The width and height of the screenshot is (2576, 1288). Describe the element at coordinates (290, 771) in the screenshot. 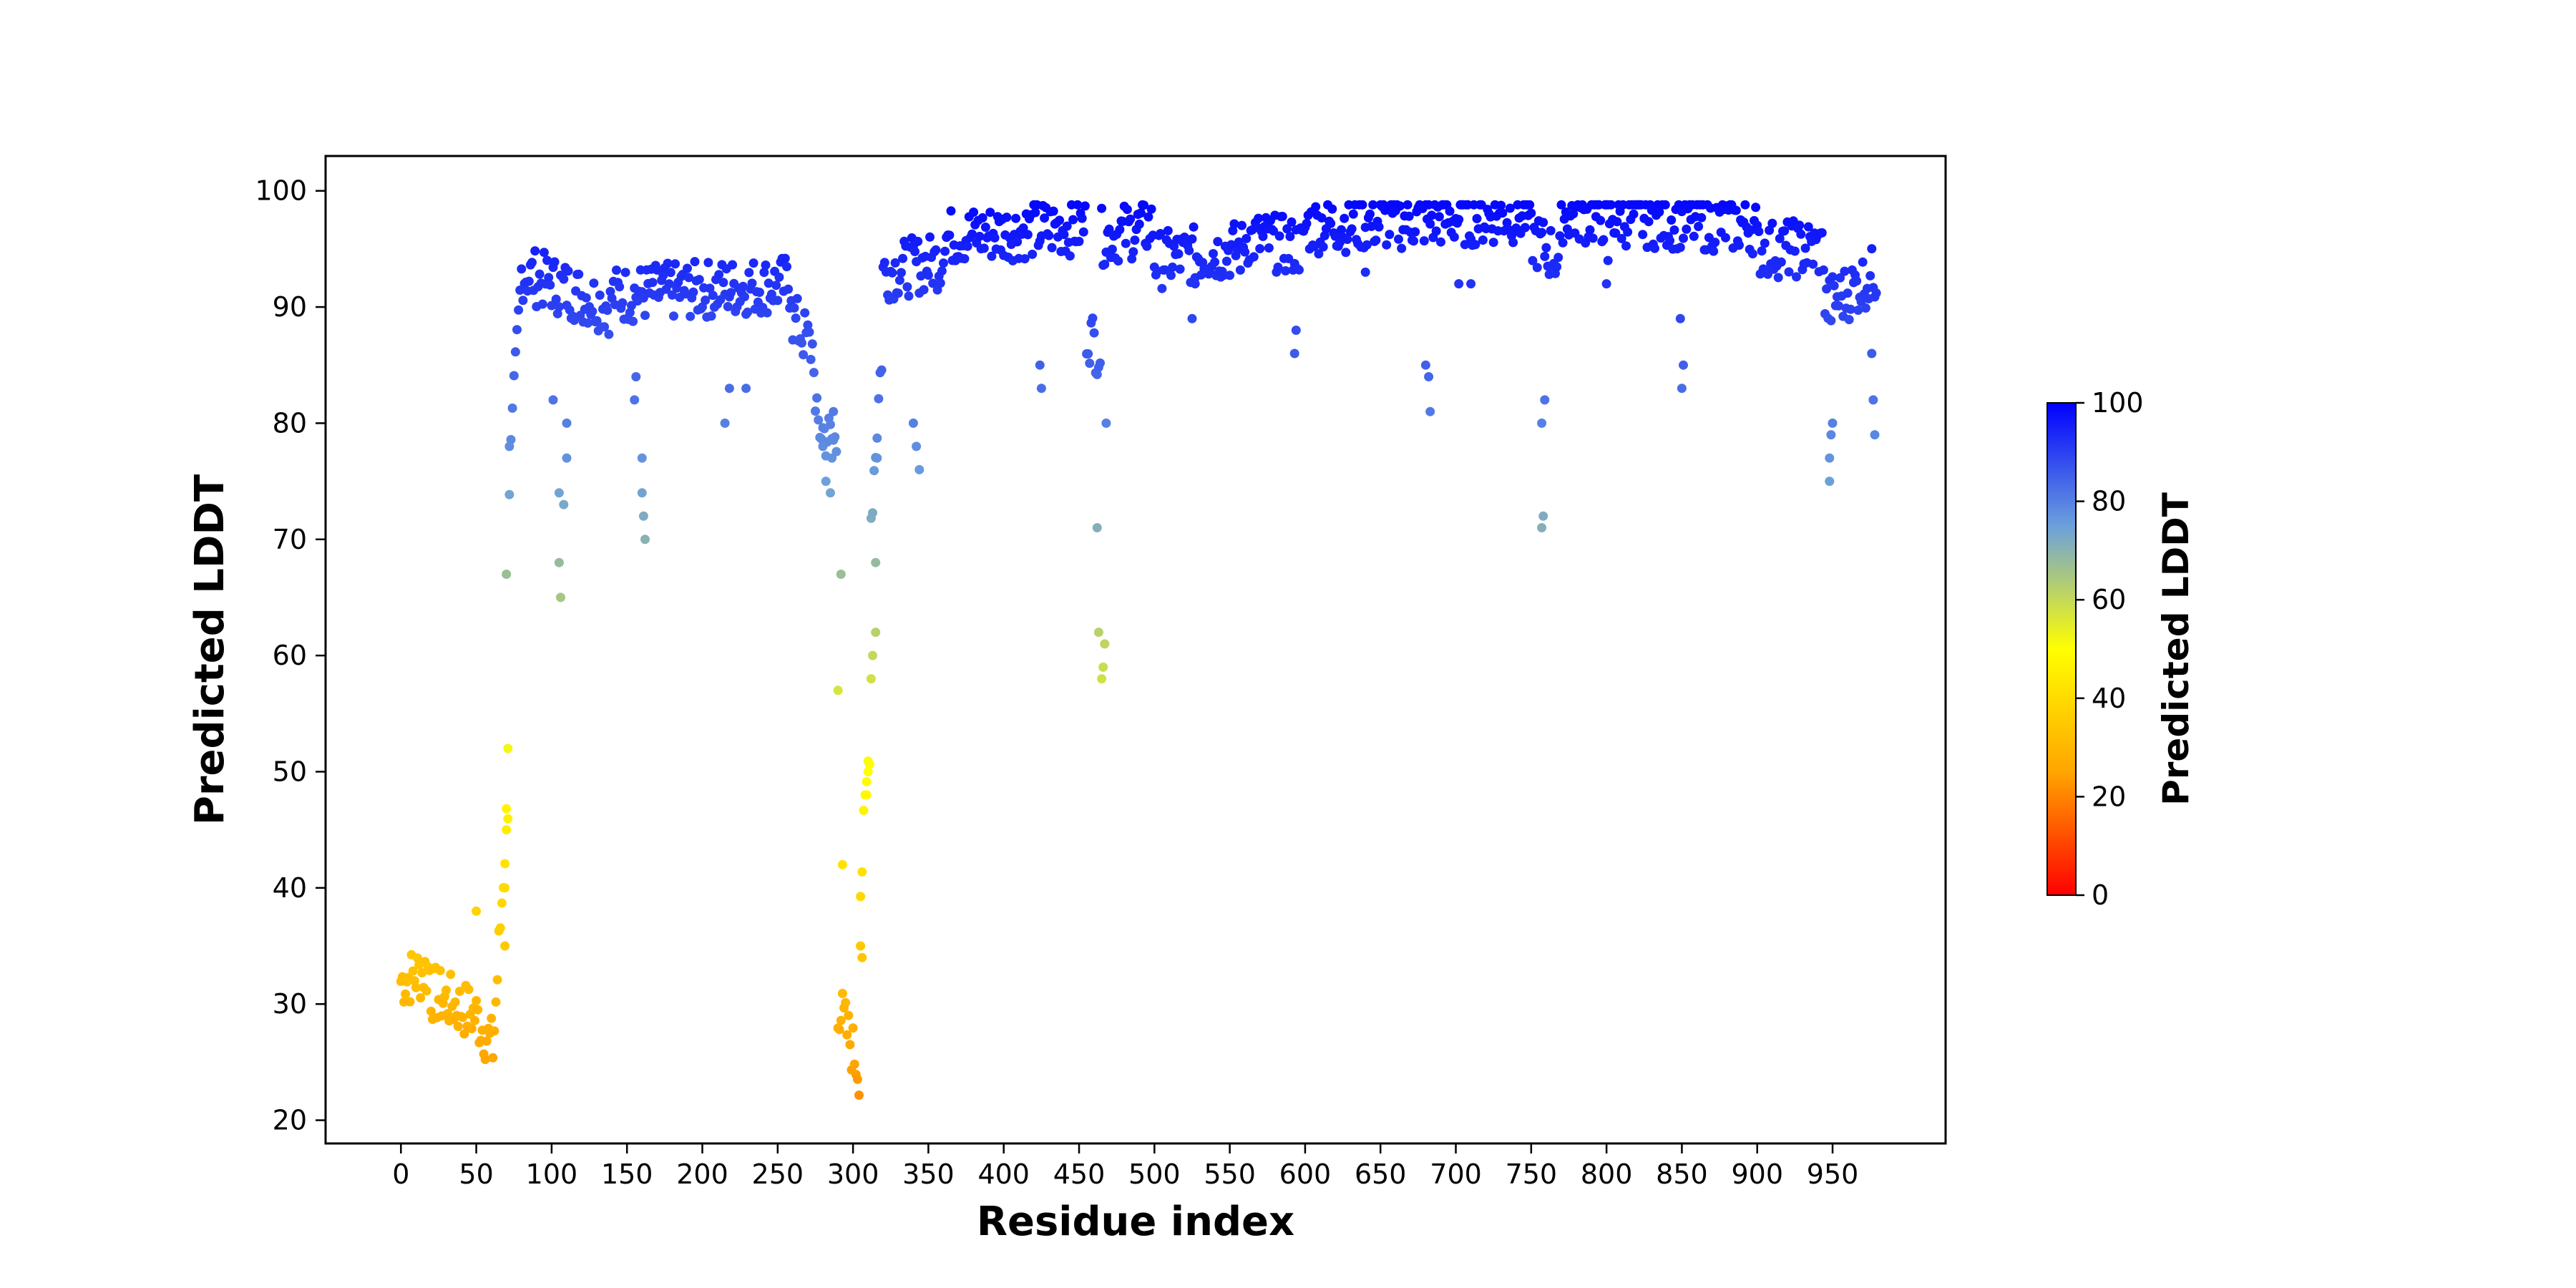

I see `y-tick-label: 50` at that location.